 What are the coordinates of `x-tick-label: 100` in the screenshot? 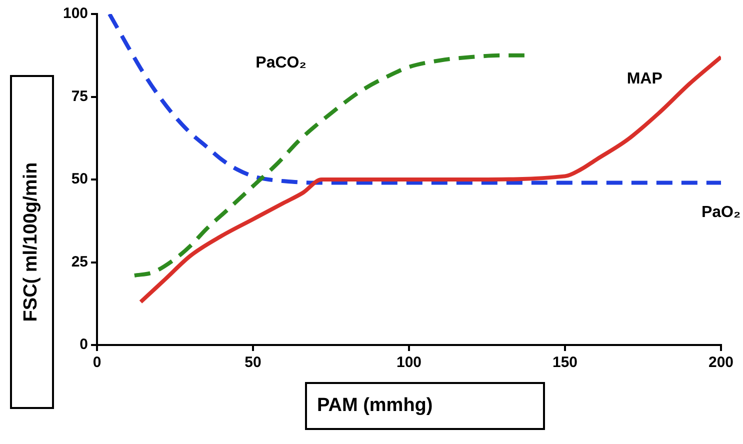 It's located at (409, 363).